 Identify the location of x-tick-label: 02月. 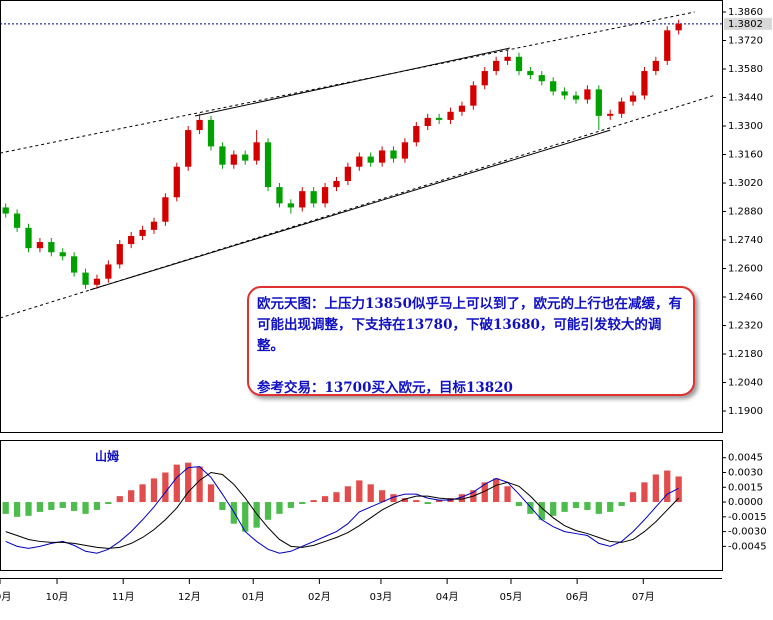
(319, 597).